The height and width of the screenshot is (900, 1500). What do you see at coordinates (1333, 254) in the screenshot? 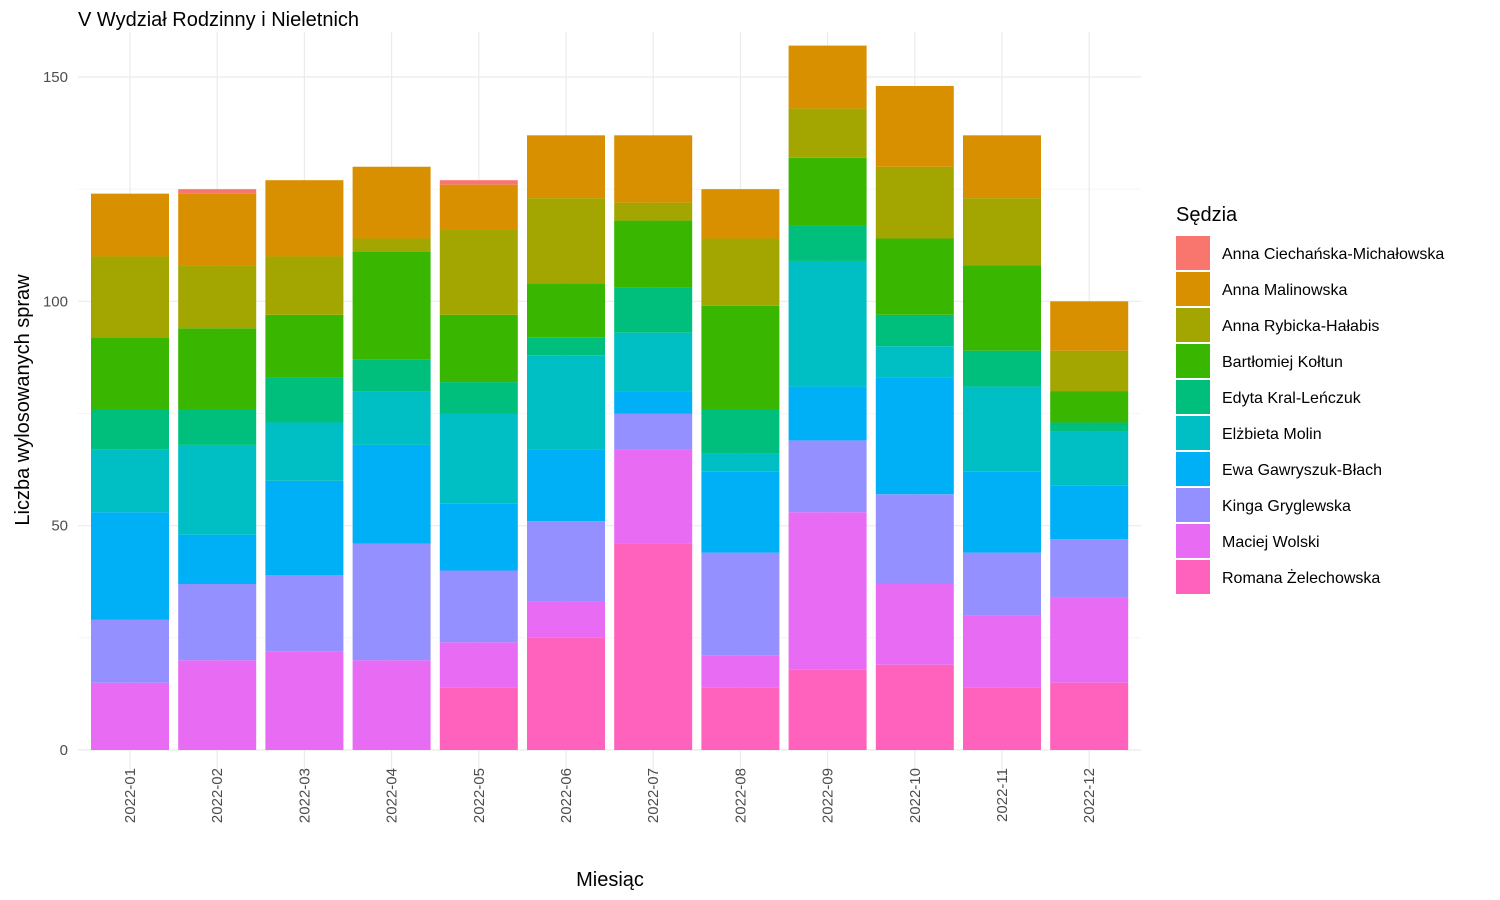
I see `legend-label: Anna Ciechańska-Michałowska` at bounding box center [1333, 254].